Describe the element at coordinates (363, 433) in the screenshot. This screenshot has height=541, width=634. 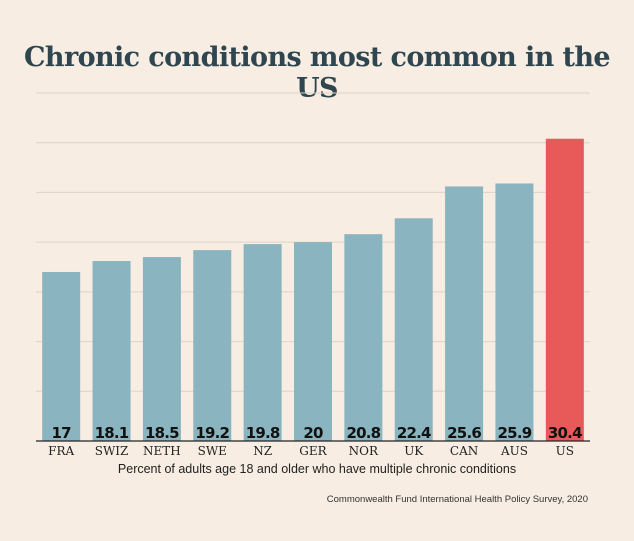
I see `value-label-nor: 20.8` at that location.